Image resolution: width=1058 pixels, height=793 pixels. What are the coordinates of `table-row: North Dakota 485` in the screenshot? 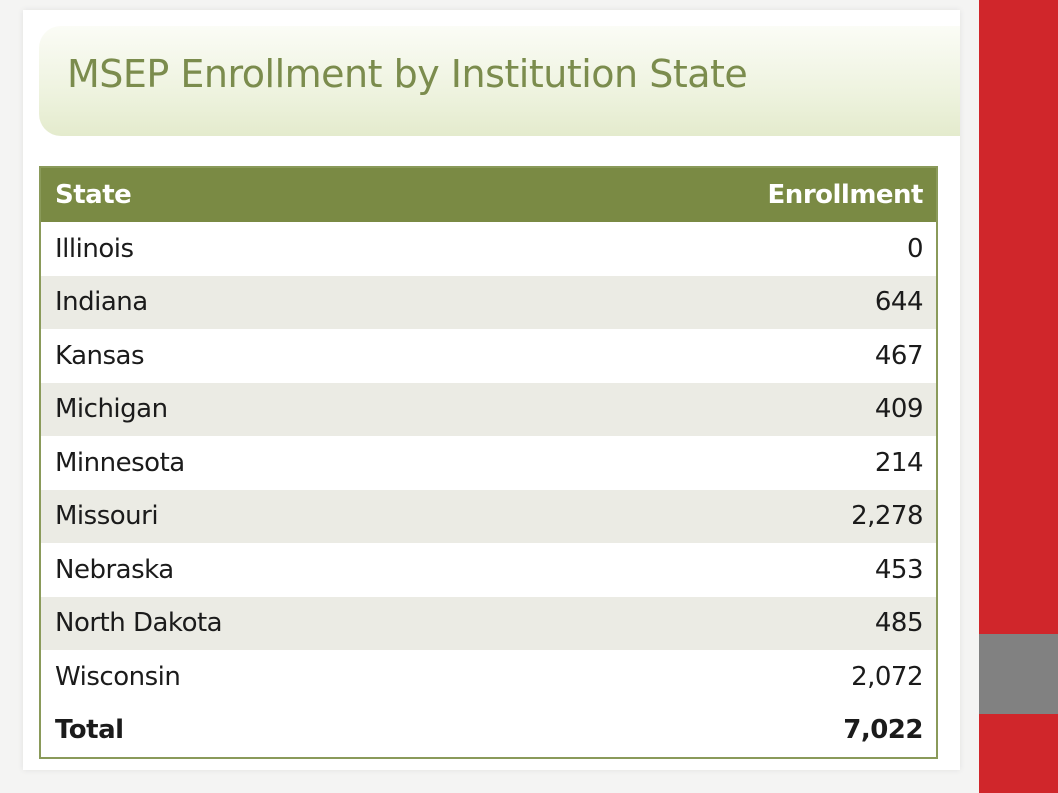 It's located at (488, 623).